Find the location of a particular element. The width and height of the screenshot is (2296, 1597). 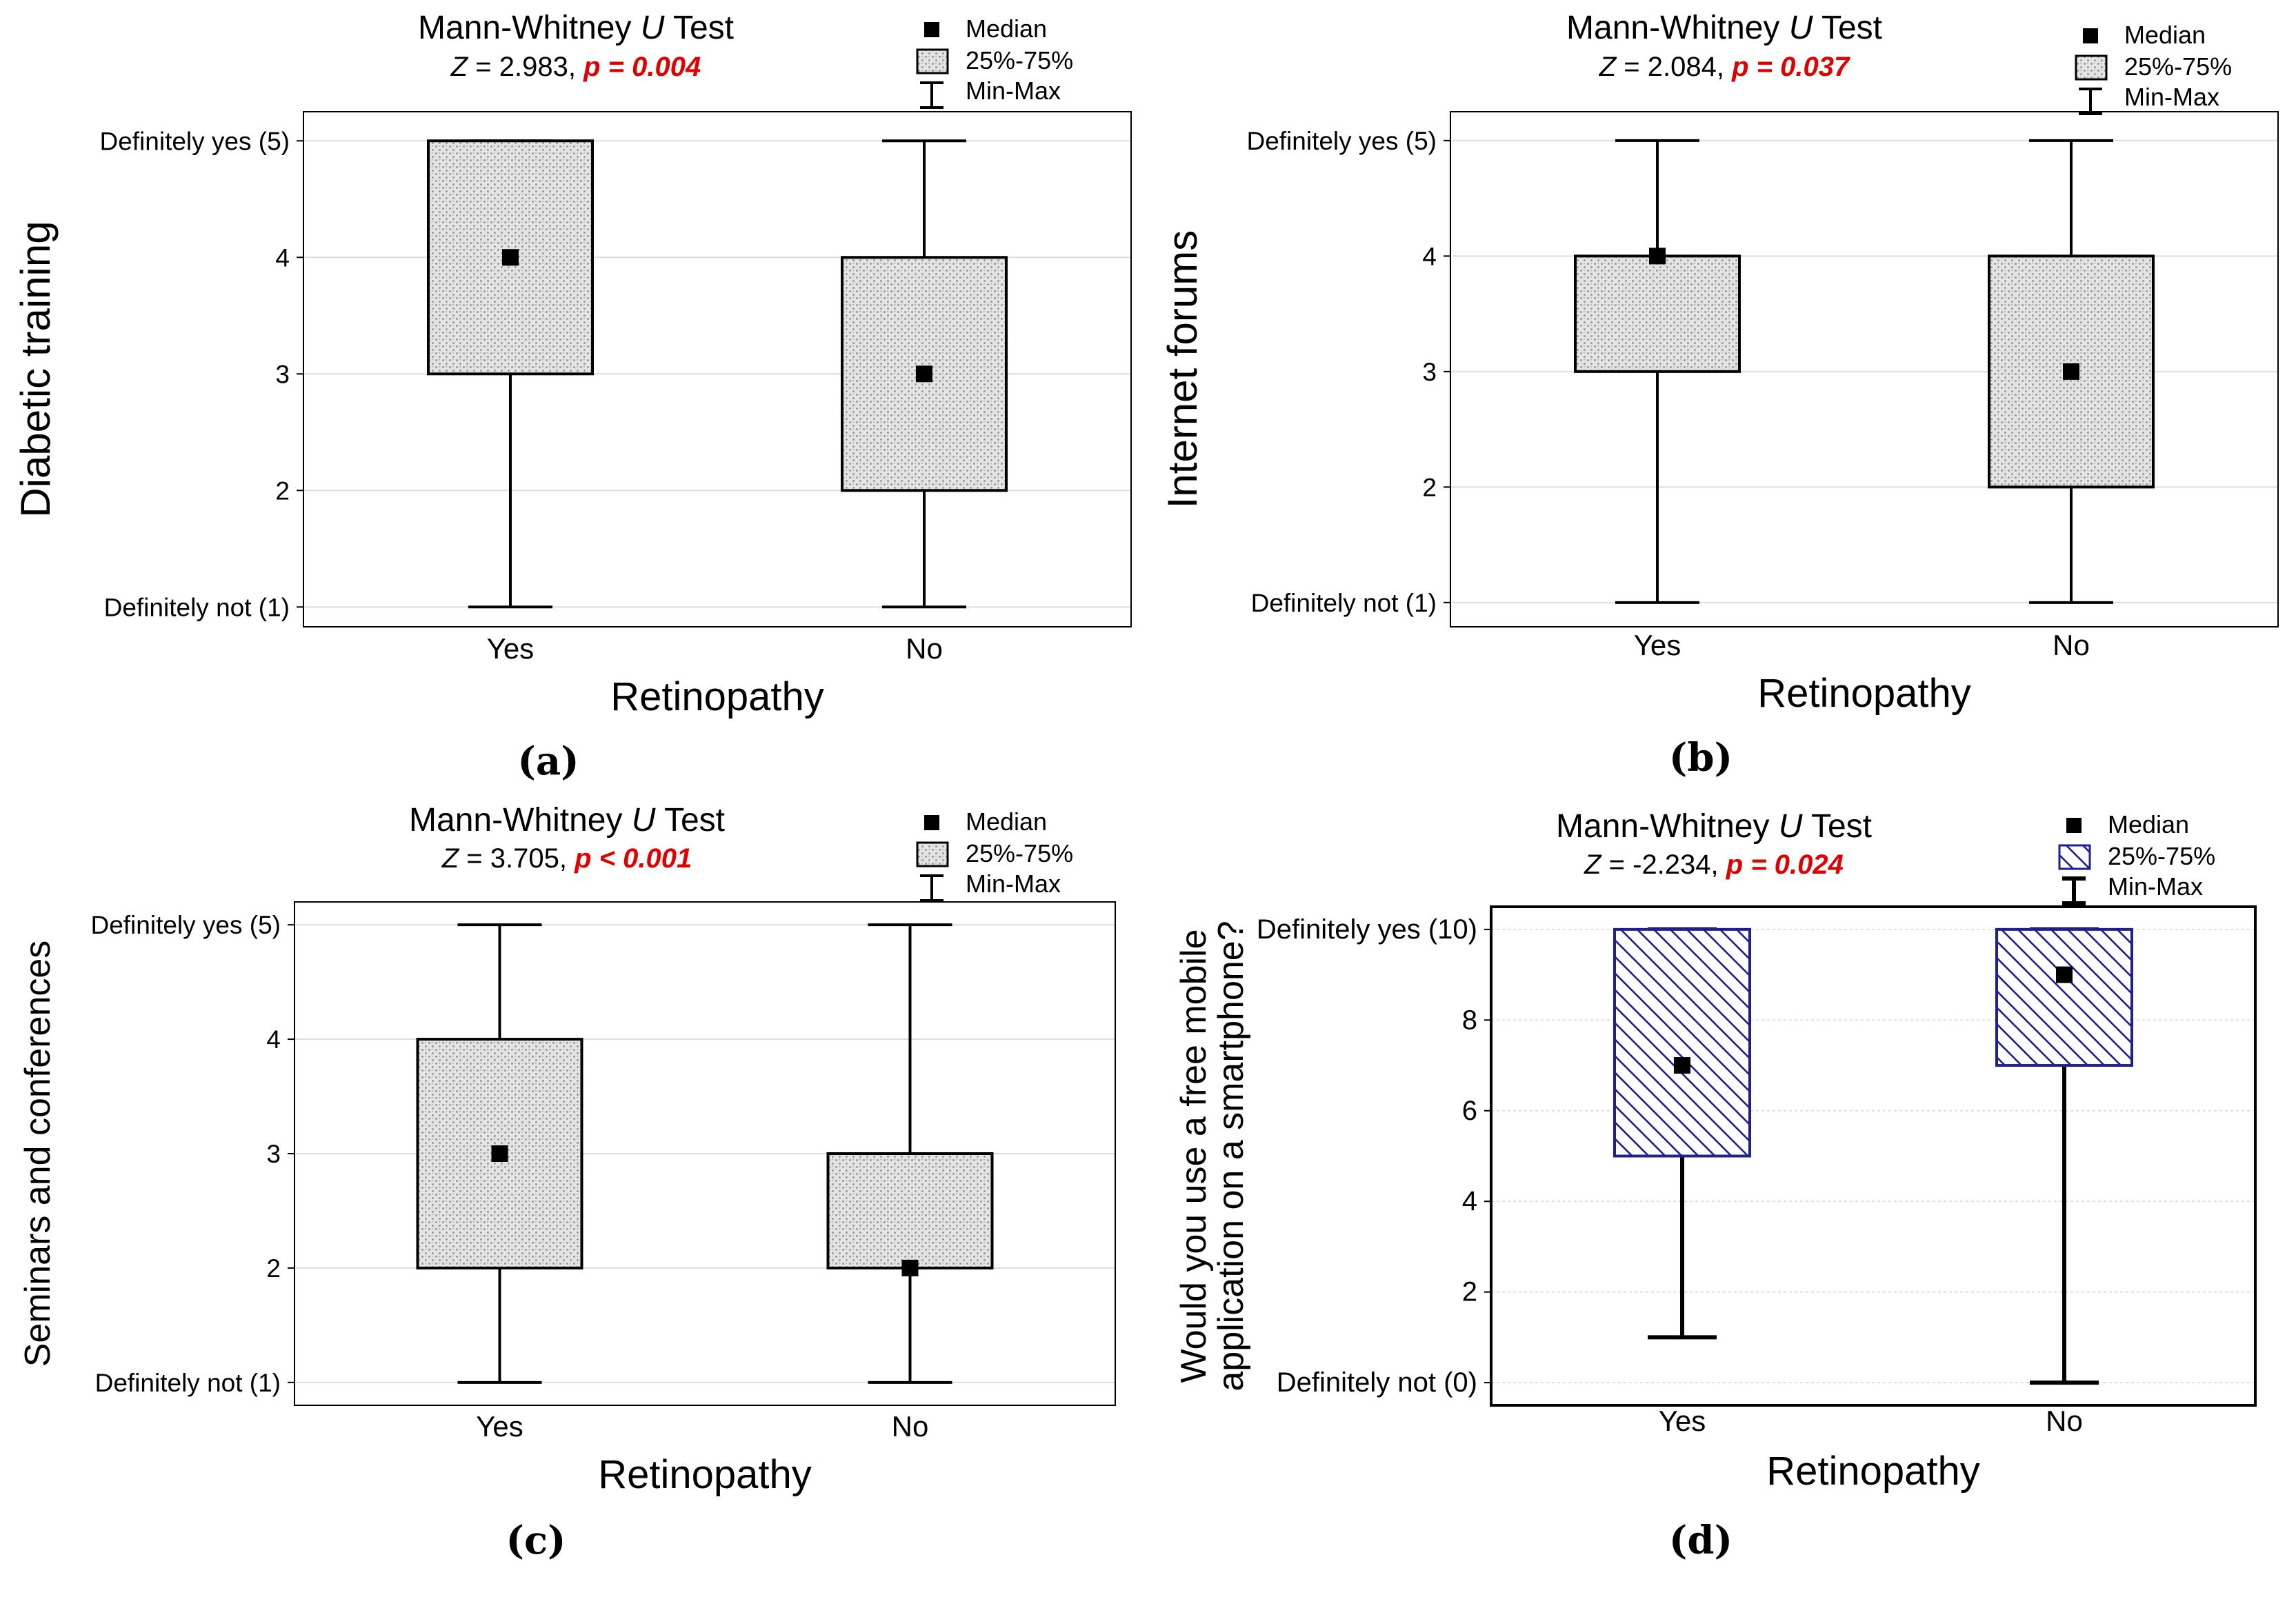

y-axis-label: Internet forums is located at coordinates (1182, 369).